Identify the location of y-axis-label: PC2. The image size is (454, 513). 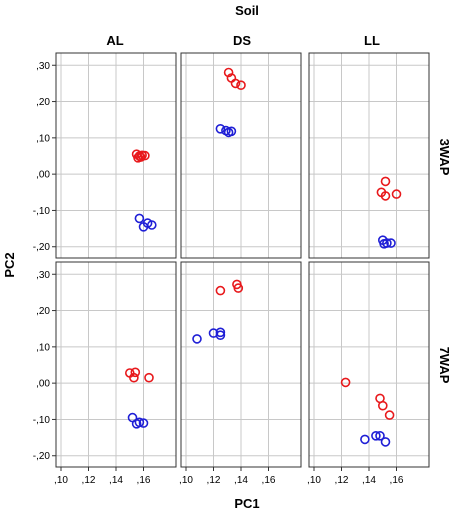
(9, 264).